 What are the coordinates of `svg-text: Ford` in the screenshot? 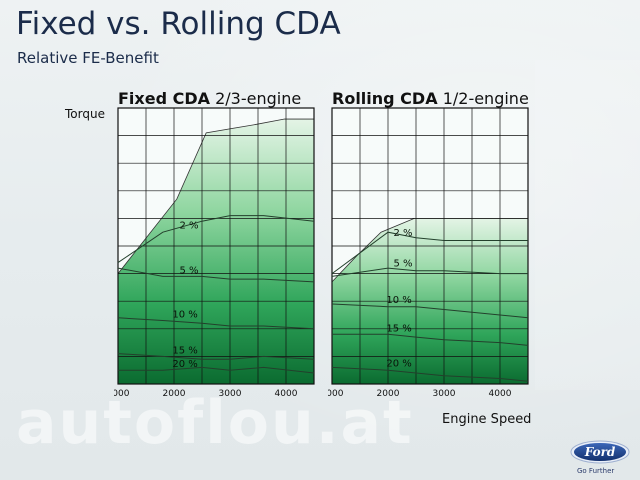 It's located at (600, 452).